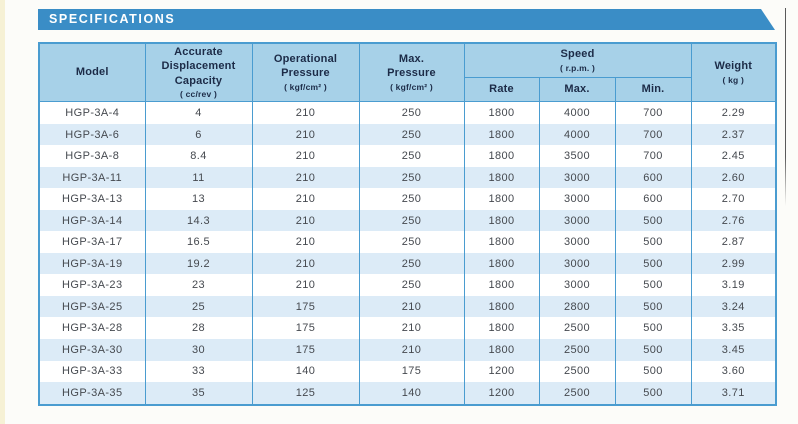  What do you see at coordinates (406, 19) in the screenshot?
I see `specifications-banner: SPECIFICATIONS` at bounding box center [406, 19].